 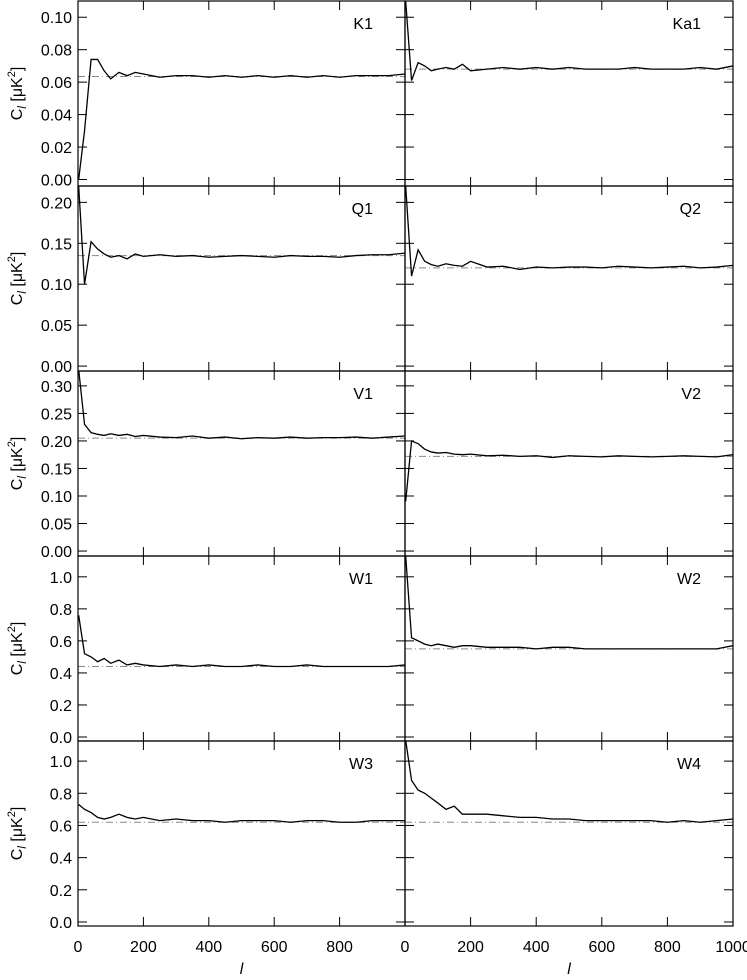 What do you see at coordinates (56, 83) in the screenshot?
I see `y-tick-label: 0.06` at bounding box center [56, 83].